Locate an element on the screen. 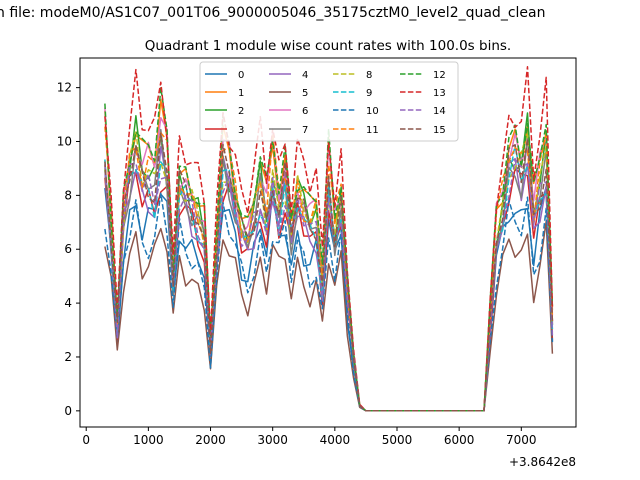 This screenshot has width=640, height=480. y-axis: 0 2 4 6 8 10 12 is located at coordinates (68, 249).